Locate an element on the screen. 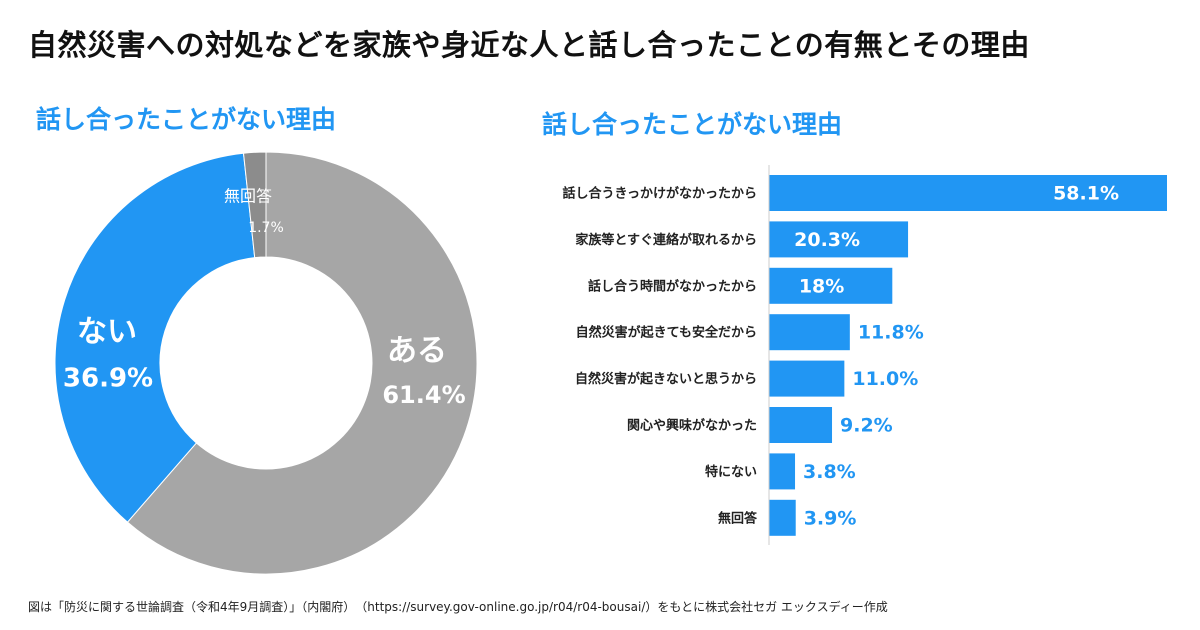  bar-chart-title: 話し合ったことがない理由 is located at coordinates (692, 124).